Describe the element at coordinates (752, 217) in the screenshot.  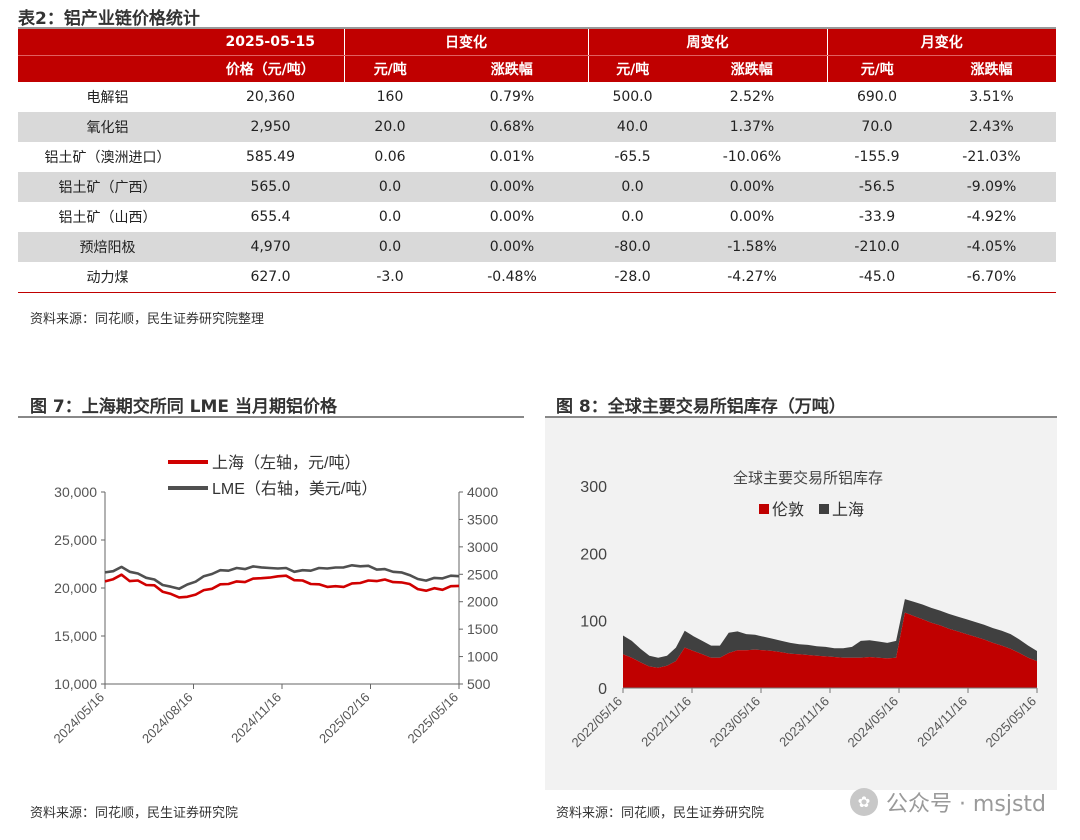
I see `cell-weekly-pct: 0.00%` at that location.